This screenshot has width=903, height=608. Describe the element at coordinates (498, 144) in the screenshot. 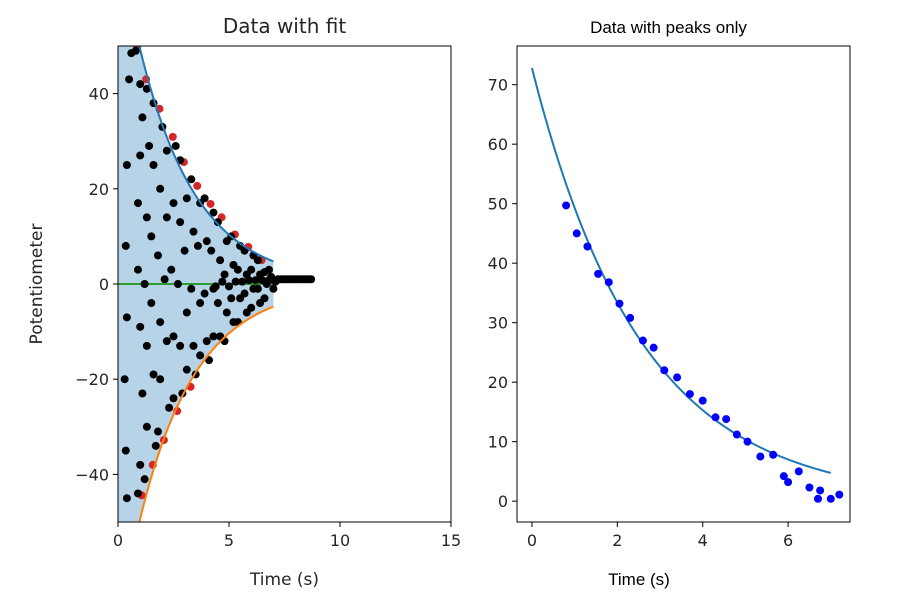

I see `y-tick-label: 60` at that location.